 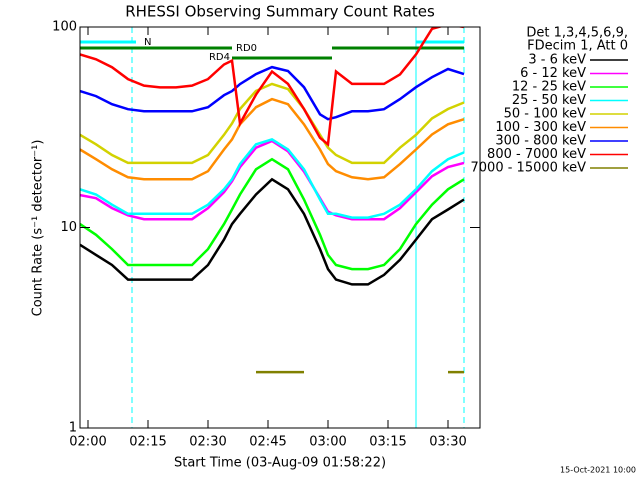 What do you see at coordinates (577, 33) in the screenshot?
I see `legend-header: Det 1,3,4,5,6,9,` at bounding box center [577, 33].